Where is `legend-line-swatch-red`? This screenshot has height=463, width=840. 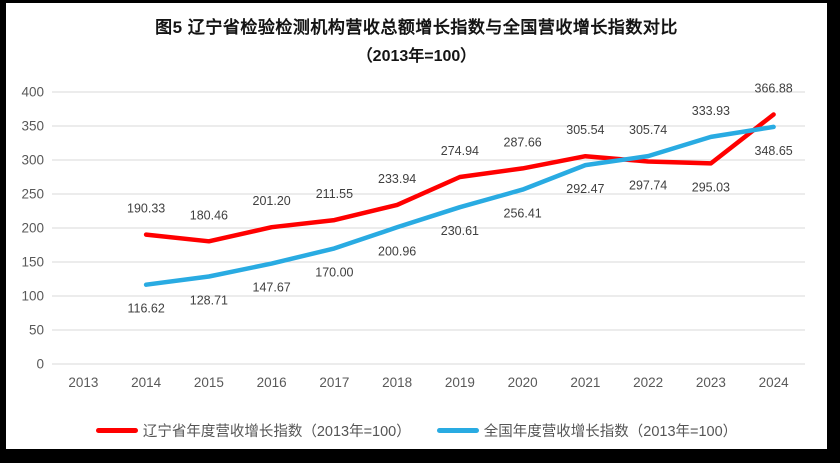
legend-line-swatch-red is located at coordinates (116, 430).